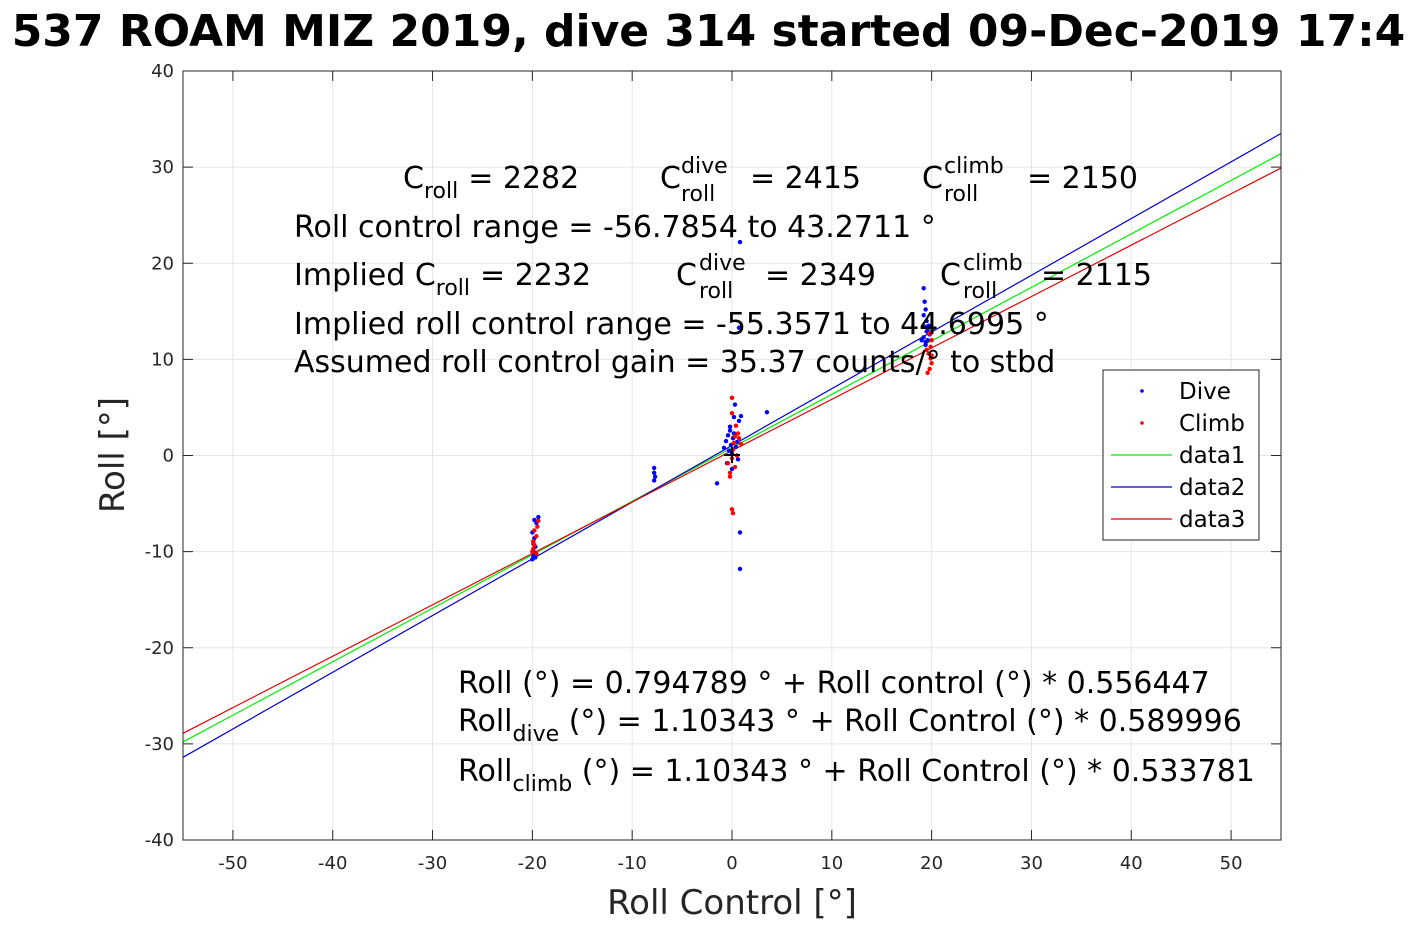  I want to click on c-climb-annotation: C climb roll = 2150, so click(1030, 177).